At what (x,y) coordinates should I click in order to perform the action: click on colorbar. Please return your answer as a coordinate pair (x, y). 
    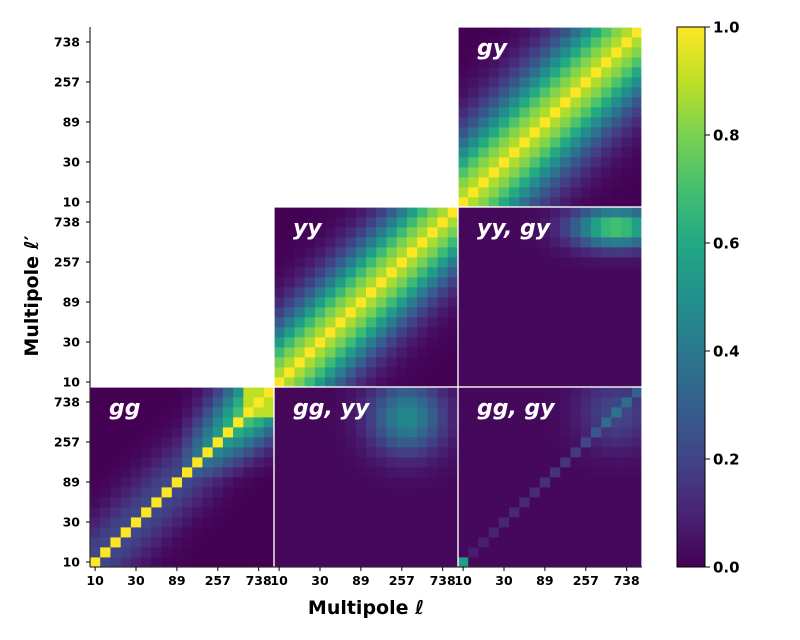
    Looking at the image, I should click on (691, 297).